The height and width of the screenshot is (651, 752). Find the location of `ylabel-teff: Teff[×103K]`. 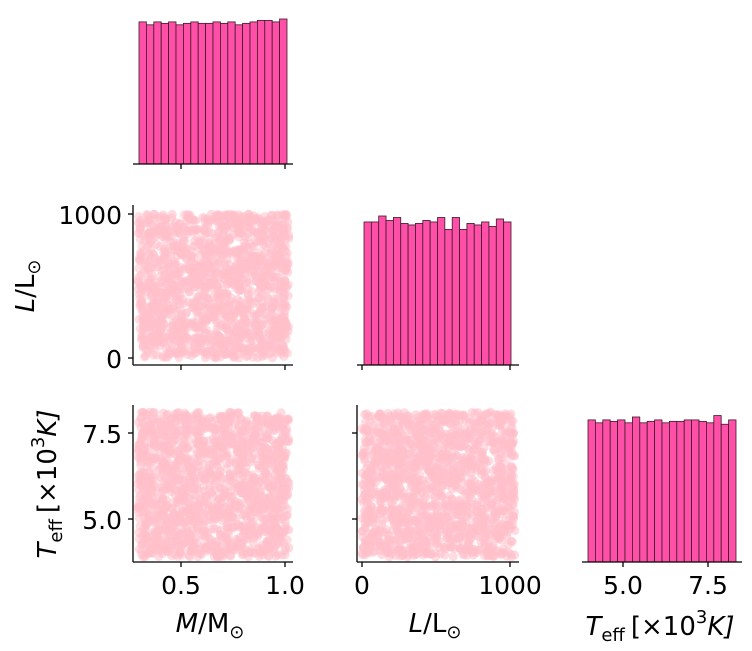

ylabel-teff: Teff[×103K] is located at coordinates (47, 483).